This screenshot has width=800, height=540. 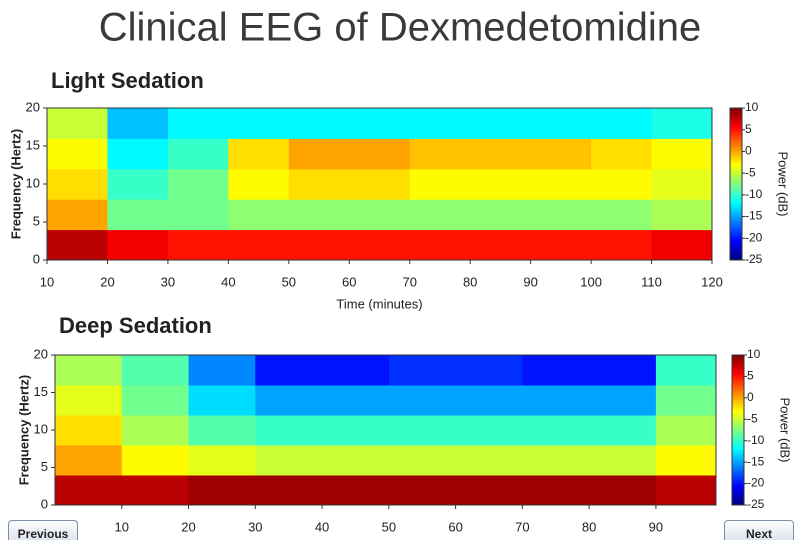 What do you see at coordinates (36, 258) in the screenshot?
I see `y-tick-label: 0` at bounding box center [36, 258].